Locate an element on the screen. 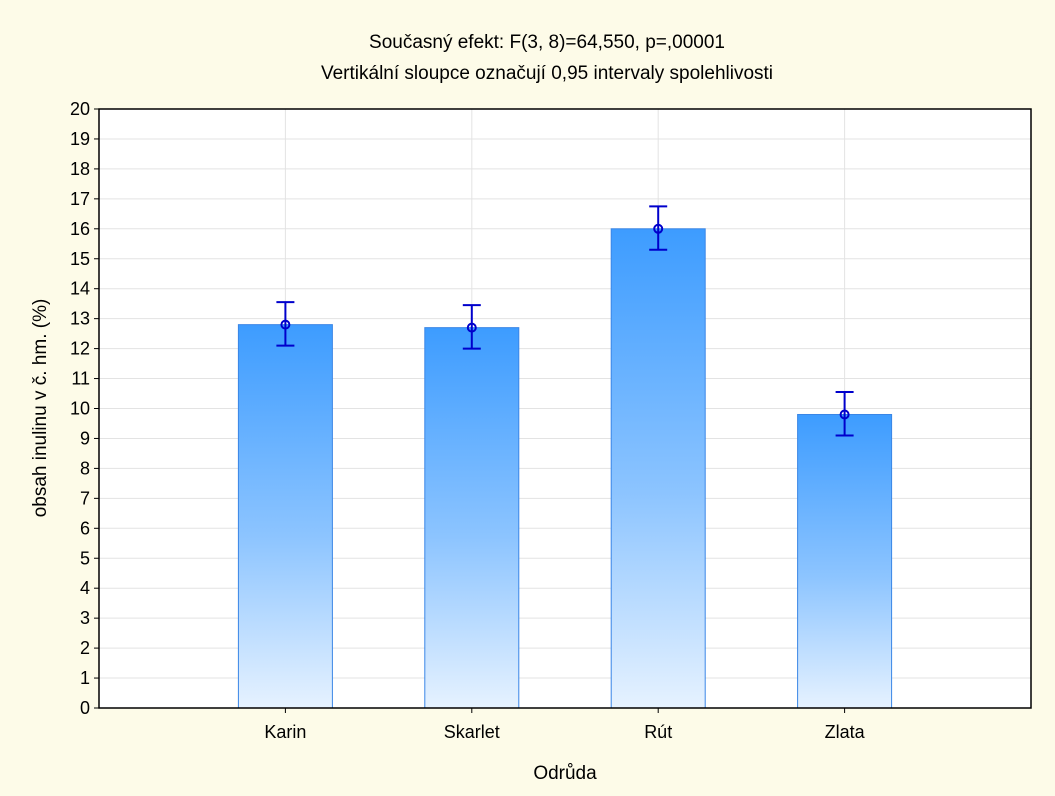  y-tick-label: 18 is located at coordinates (80, 169).